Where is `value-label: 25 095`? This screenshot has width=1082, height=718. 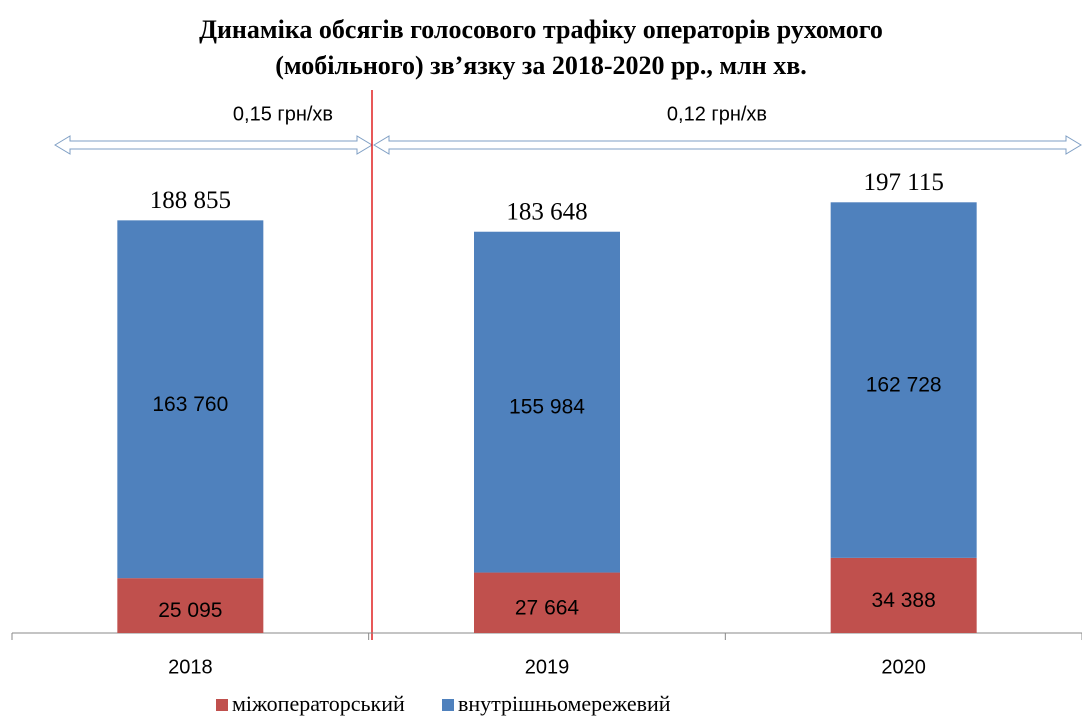
value-label: 25 095 is located at coordinates (190, 610).